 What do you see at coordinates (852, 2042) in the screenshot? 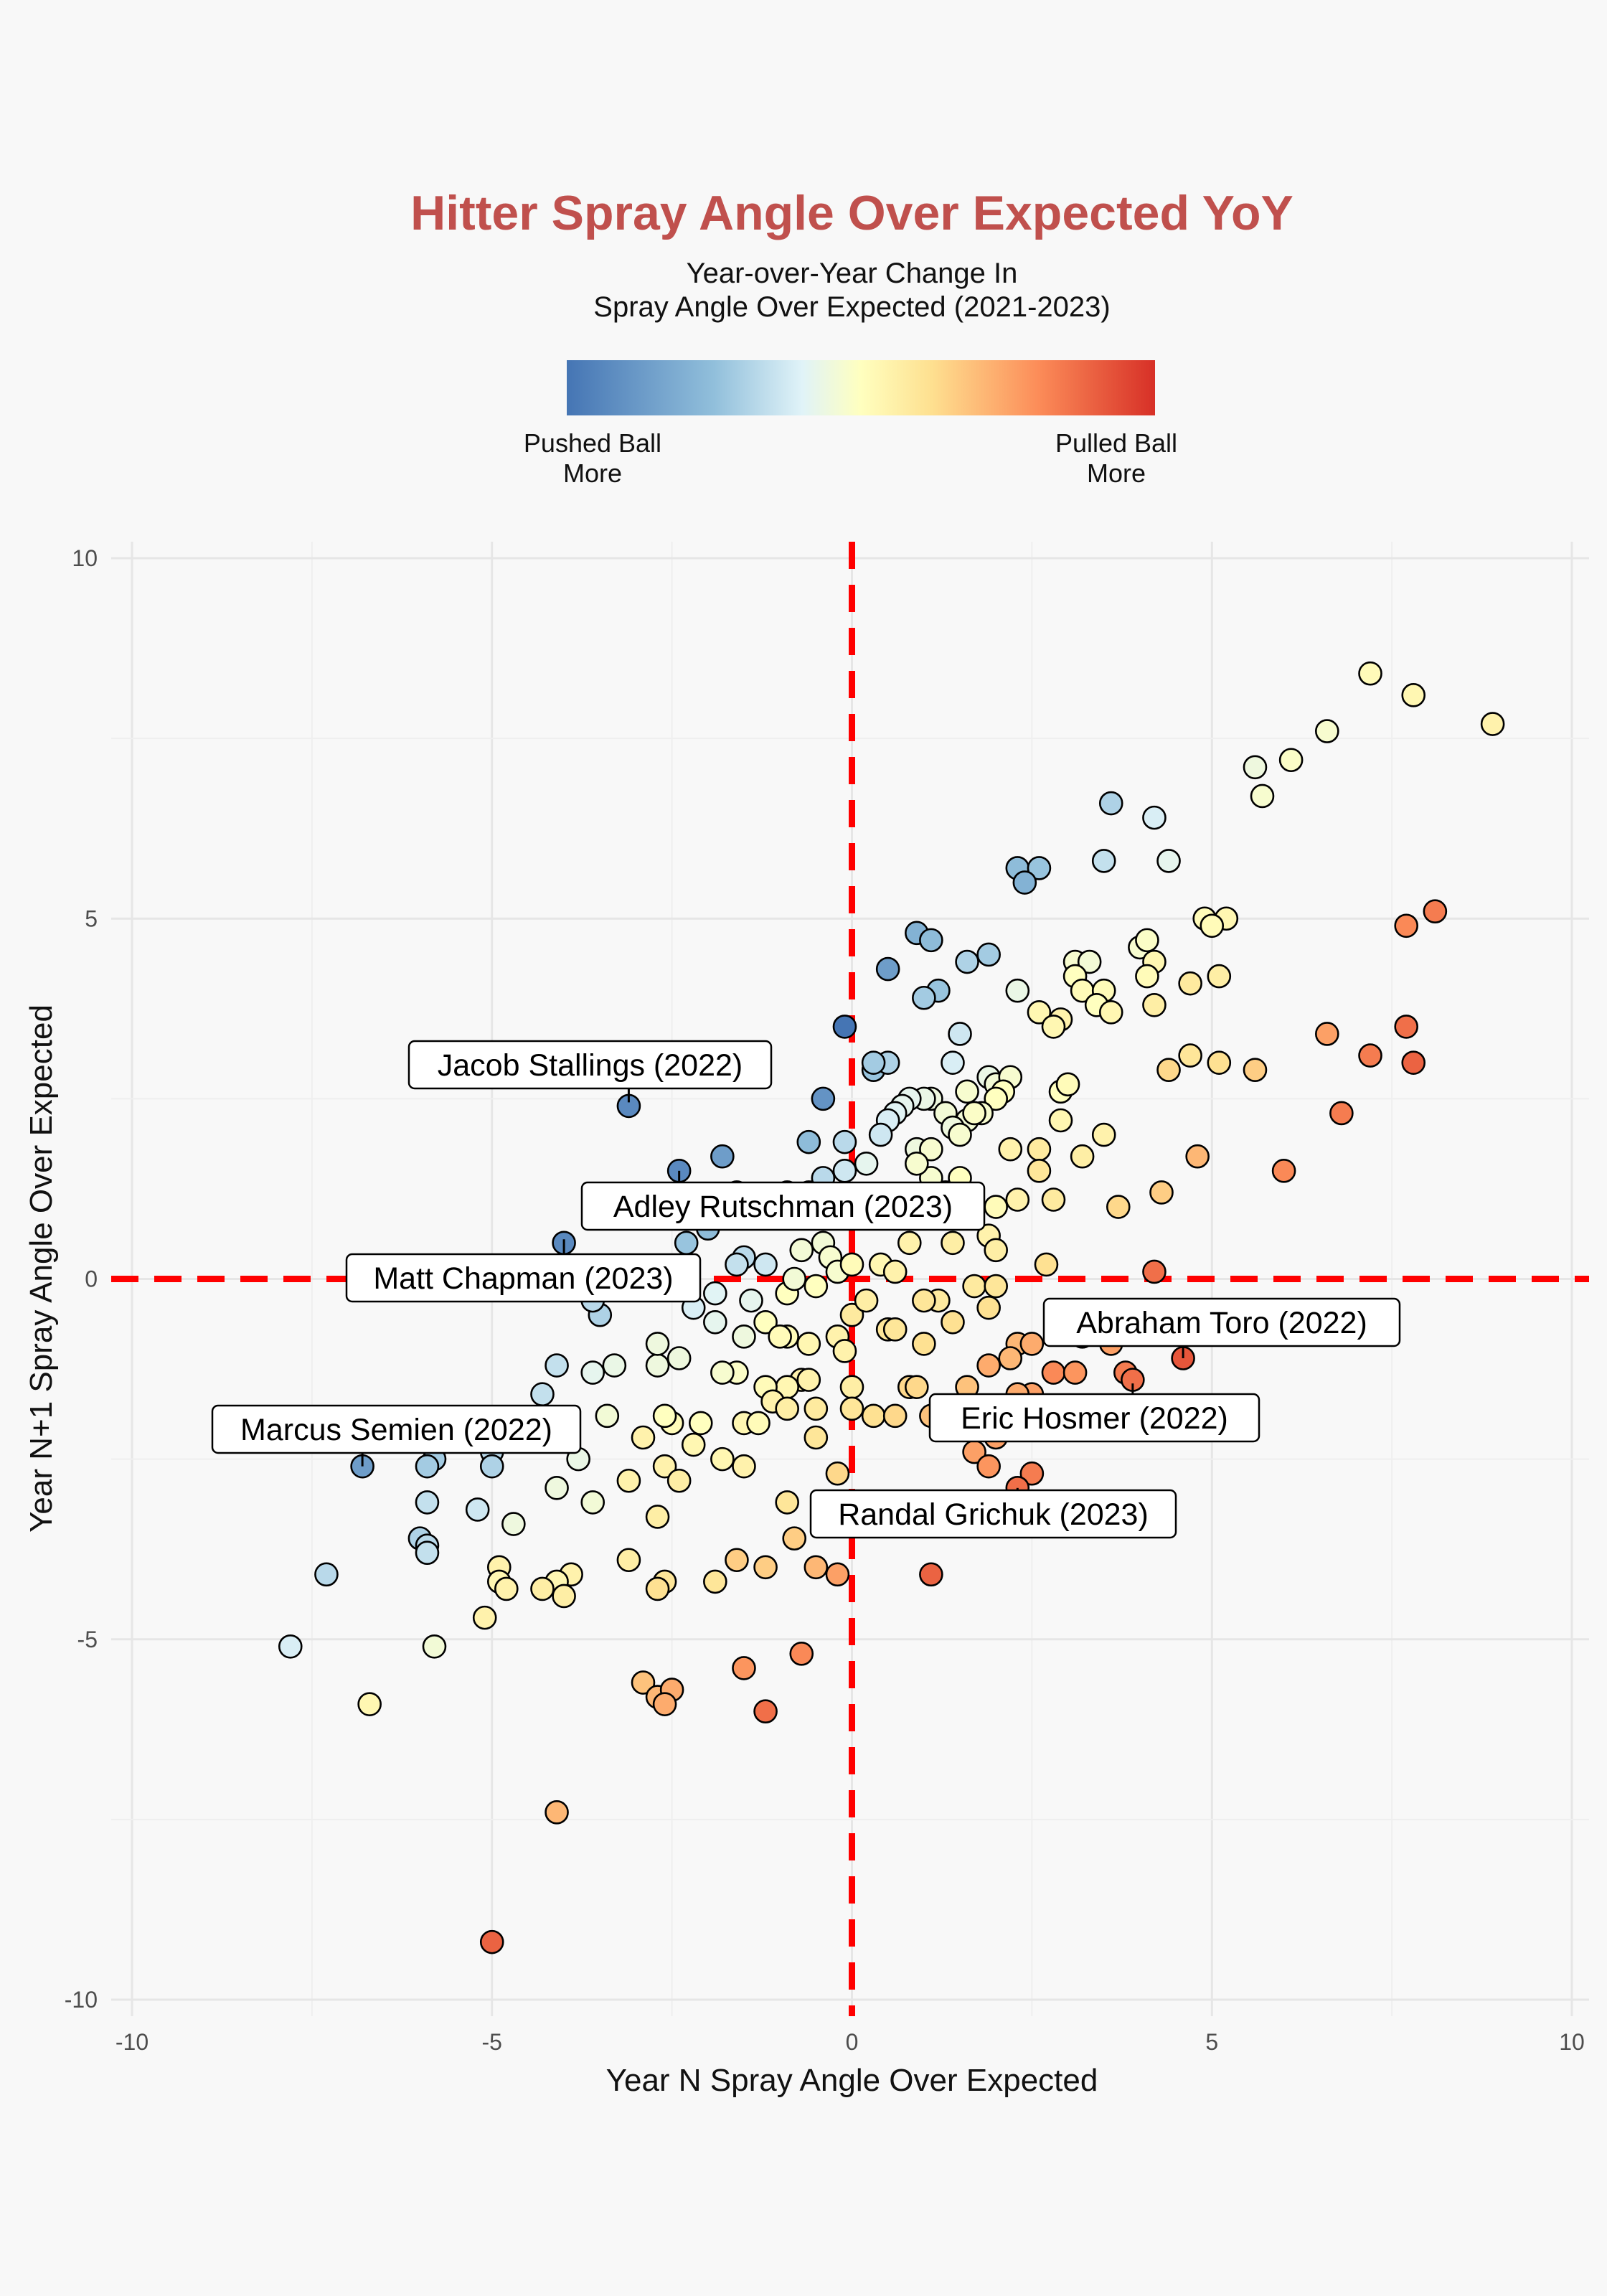
I see `x-tick-label: 0` at bounding box center [852, 2042].